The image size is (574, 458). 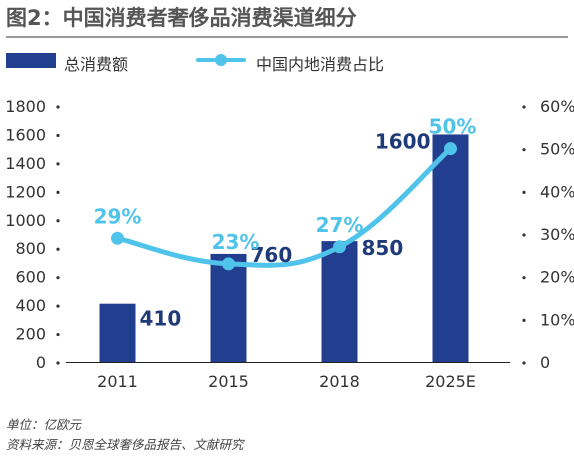 I want to click on y-right-tick-label: 20%, so click(x=557, y=277).